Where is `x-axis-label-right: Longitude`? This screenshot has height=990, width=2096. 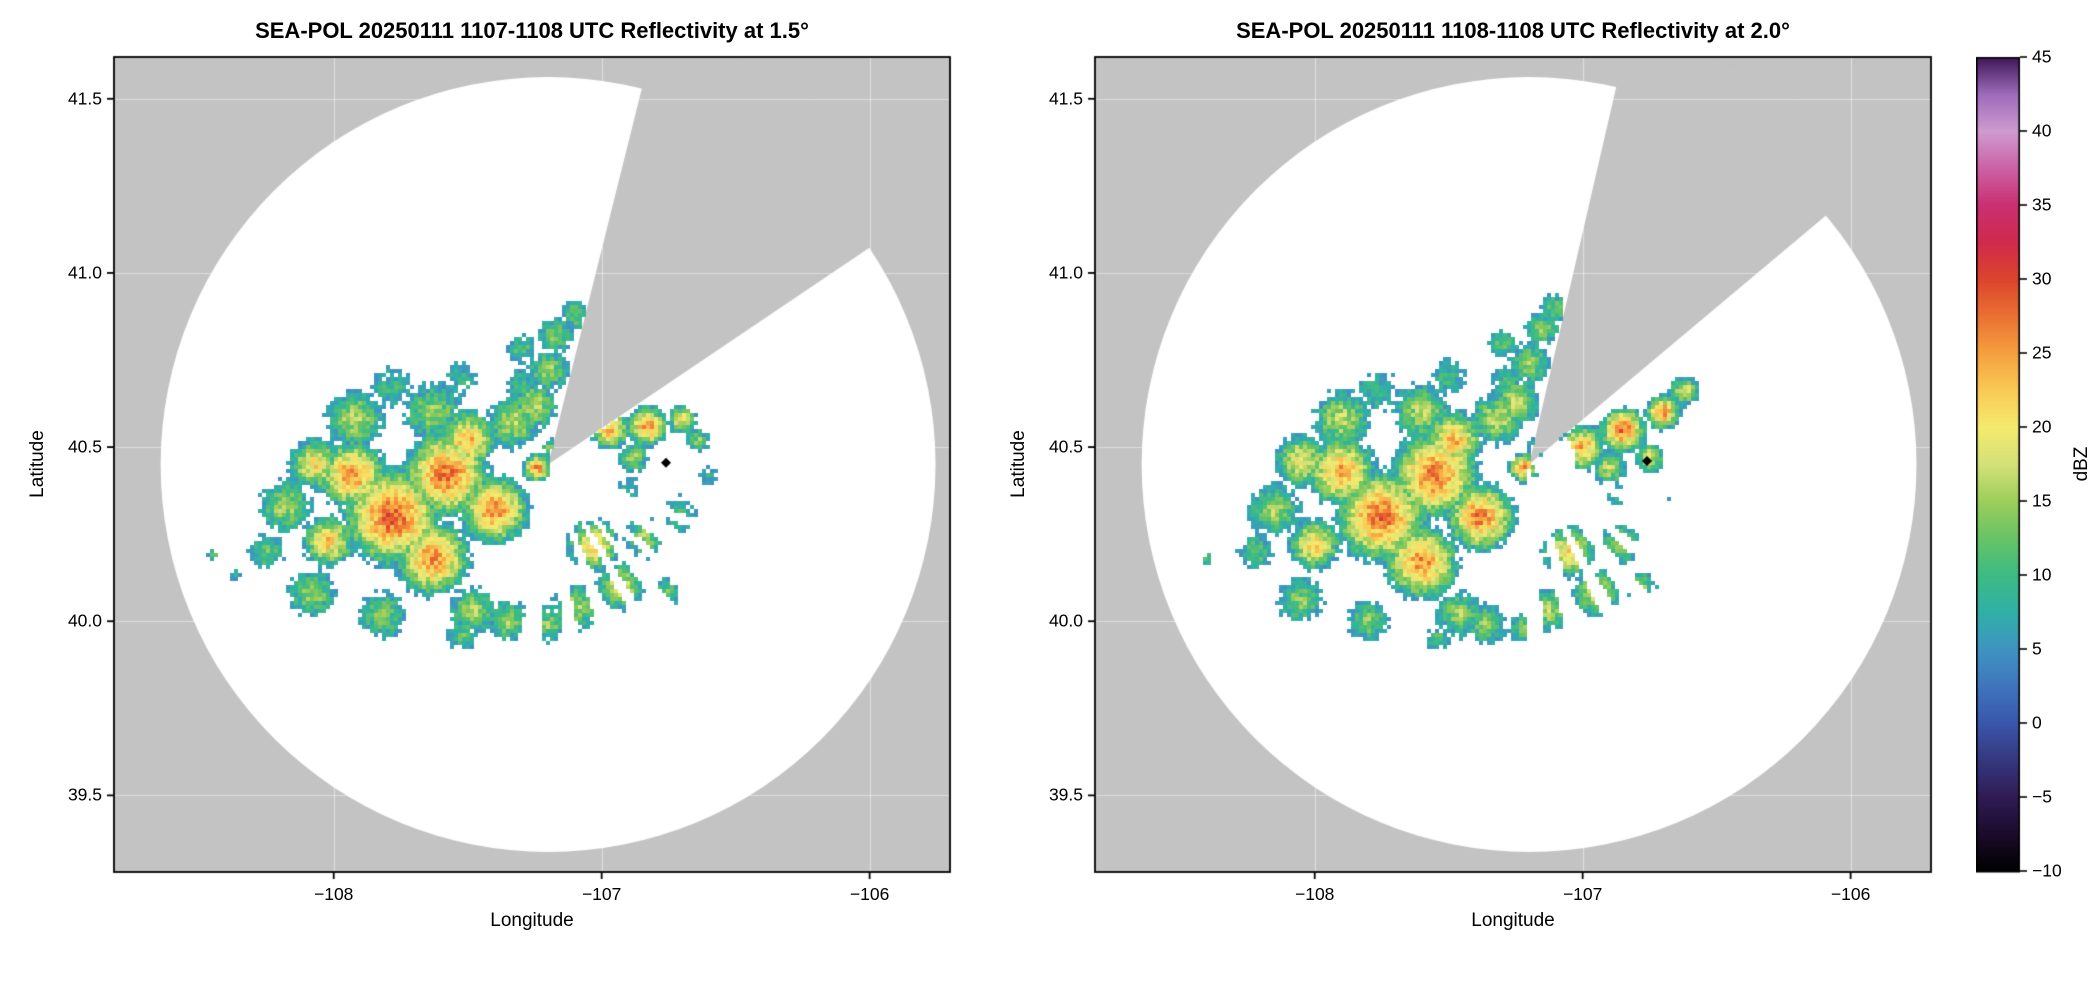
x-axis-label-right: Longitude is located at coordinates (1513, 920).